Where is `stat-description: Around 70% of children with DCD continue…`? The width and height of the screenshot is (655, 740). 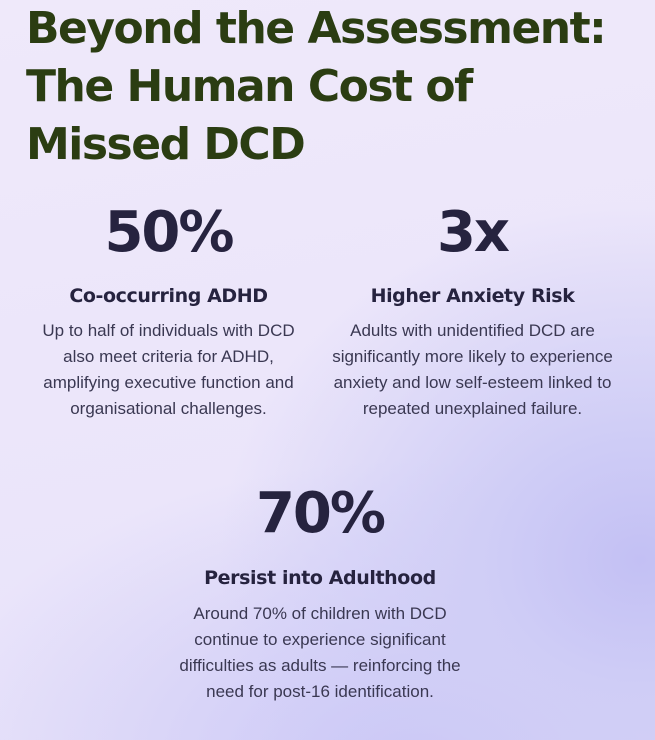 stat-description: Around 70% of children with DCD continue… is located at coordinates (320, 652).